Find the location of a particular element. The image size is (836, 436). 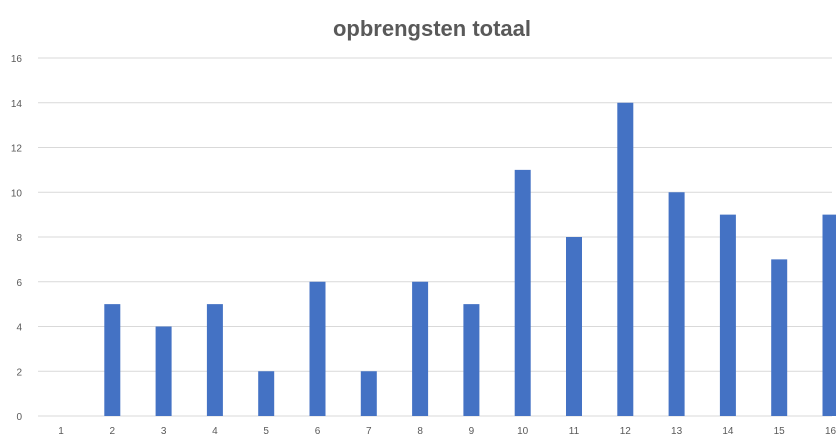

y-tick-label: 12 is located at coordinates (17, 149).